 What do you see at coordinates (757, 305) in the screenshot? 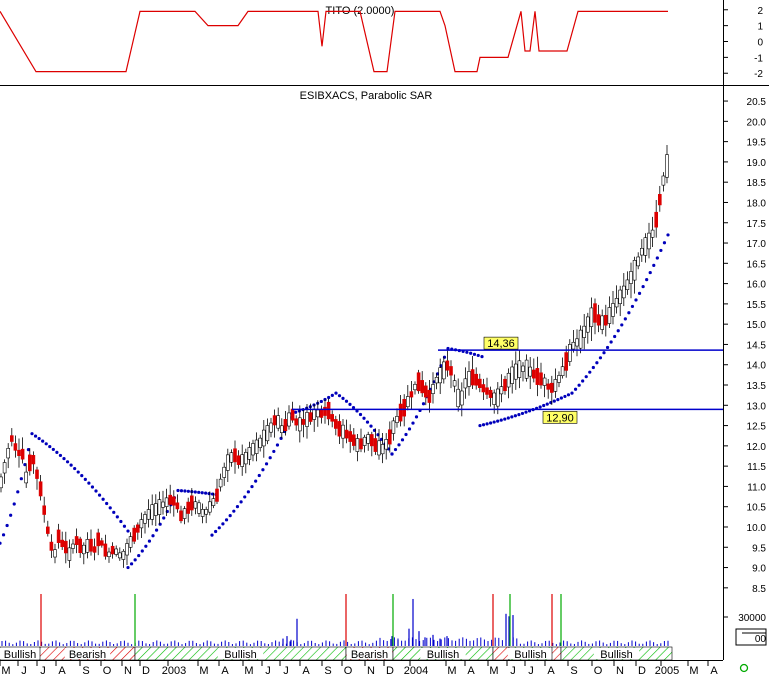
I see `price-tick-label: 15.5` at bounding box center [757, 305].